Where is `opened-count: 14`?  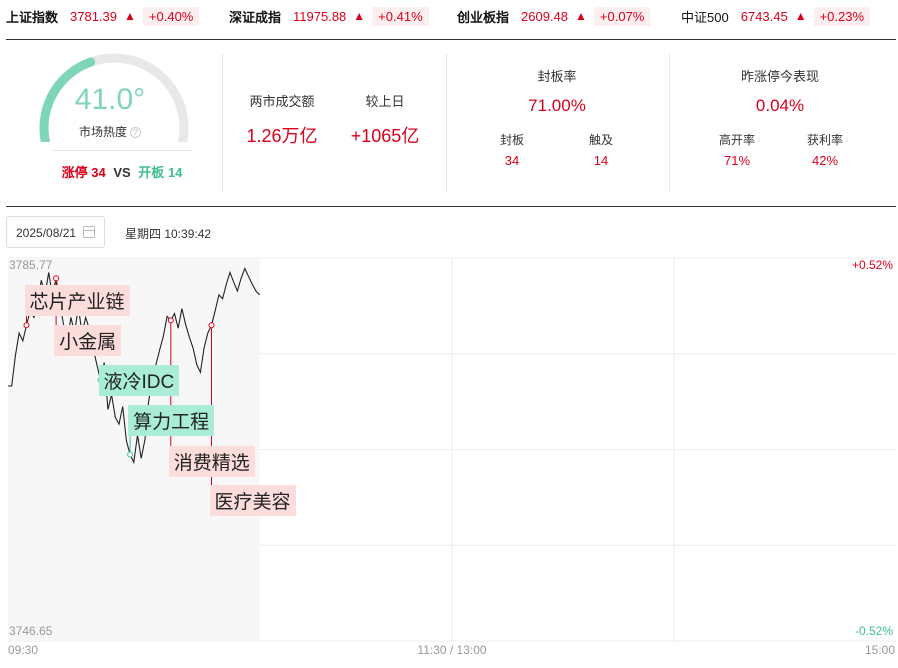
opened-count: 14 is located at coordinates (175, 172).